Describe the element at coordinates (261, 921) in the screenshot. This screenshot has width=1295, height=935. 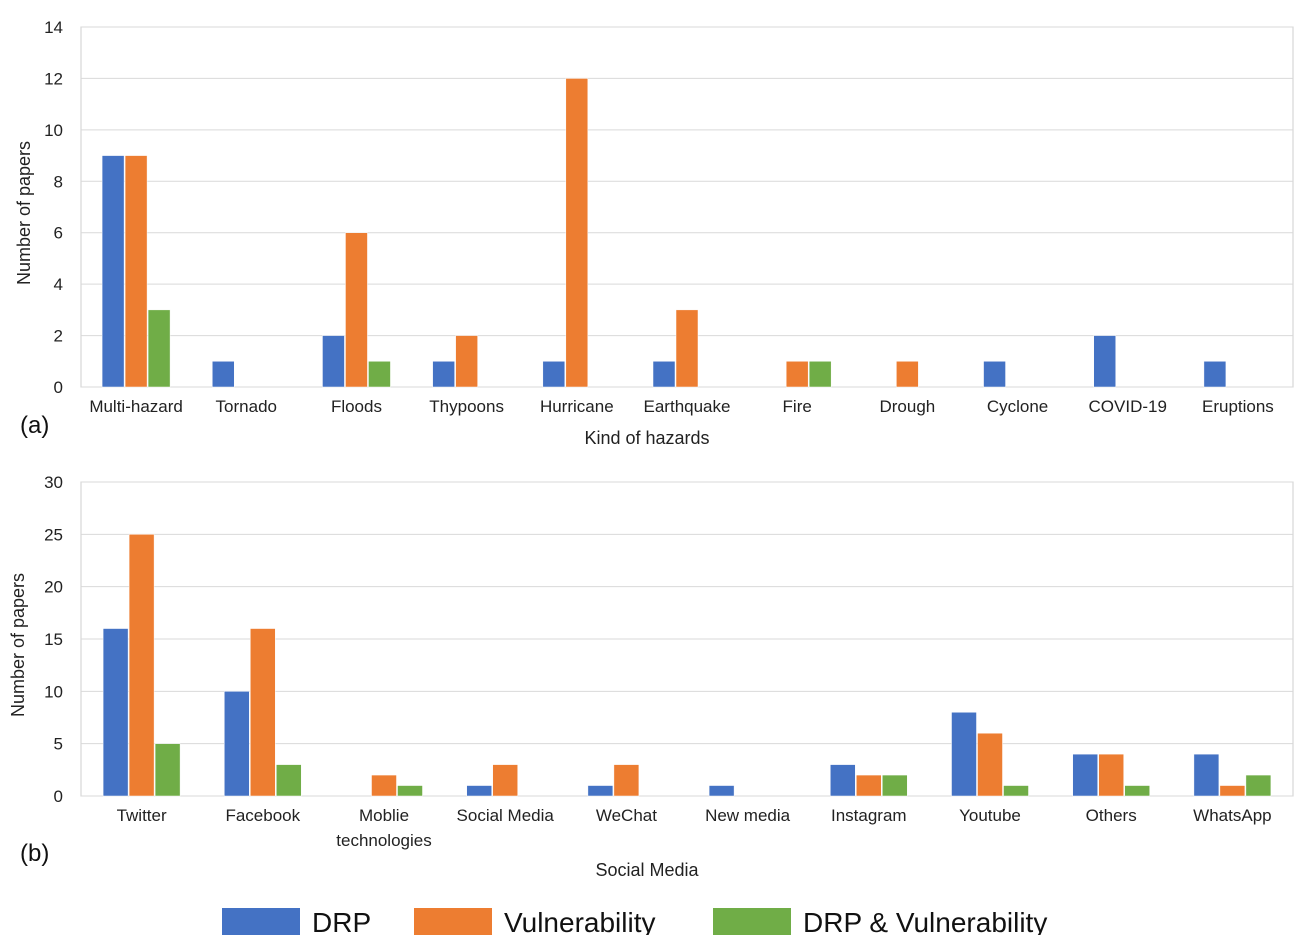
I see `legend-swatch-drp` at that location.